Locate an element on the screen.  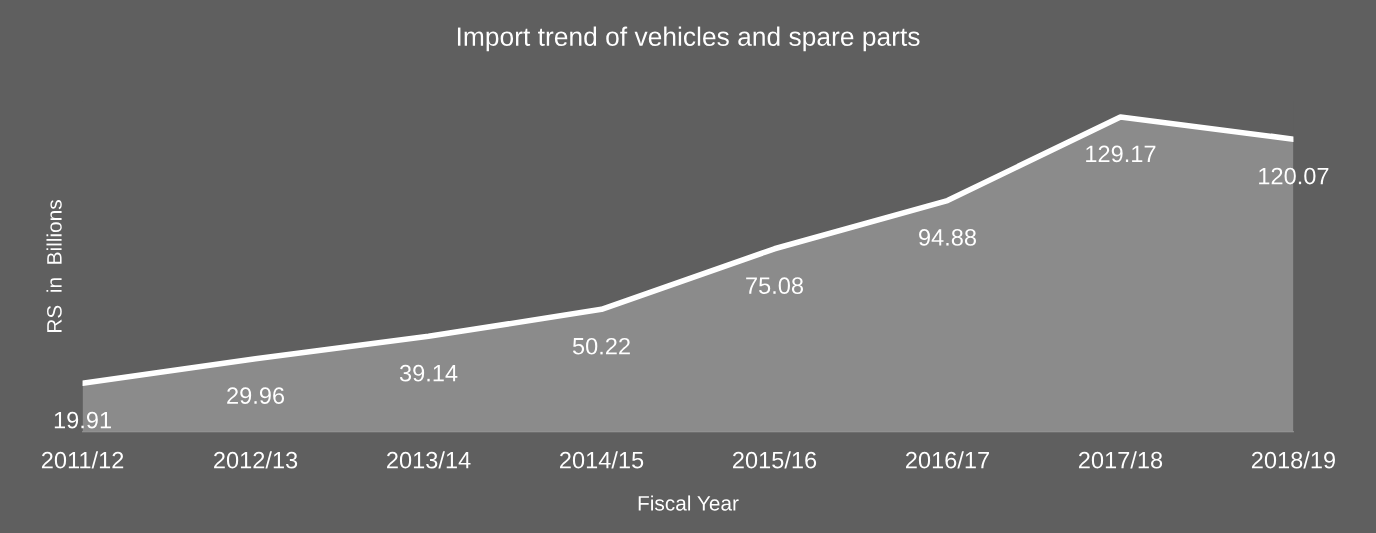
x-tick-label: 2013/14 is located at coordinates (429, 460).